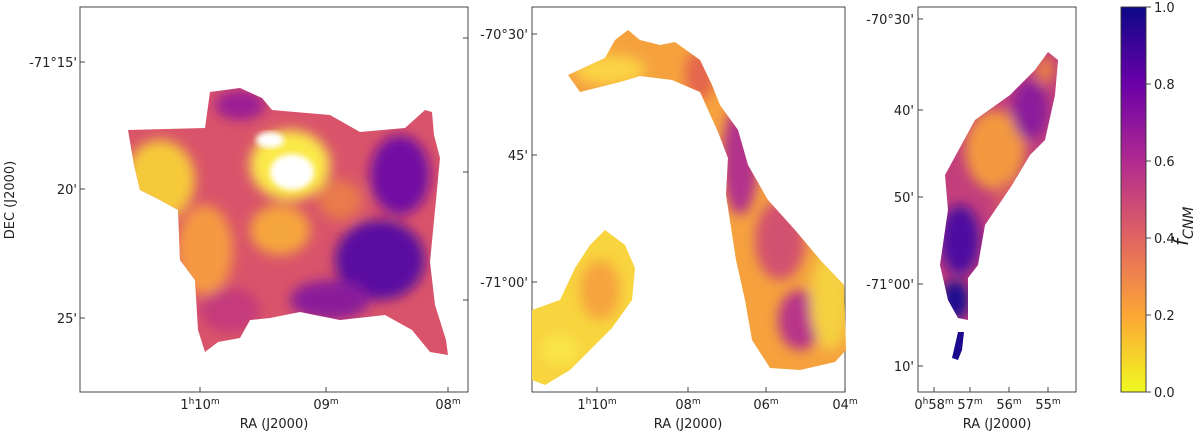  I want to click on right-x-tick-label: 55m, so click(1047, 405).